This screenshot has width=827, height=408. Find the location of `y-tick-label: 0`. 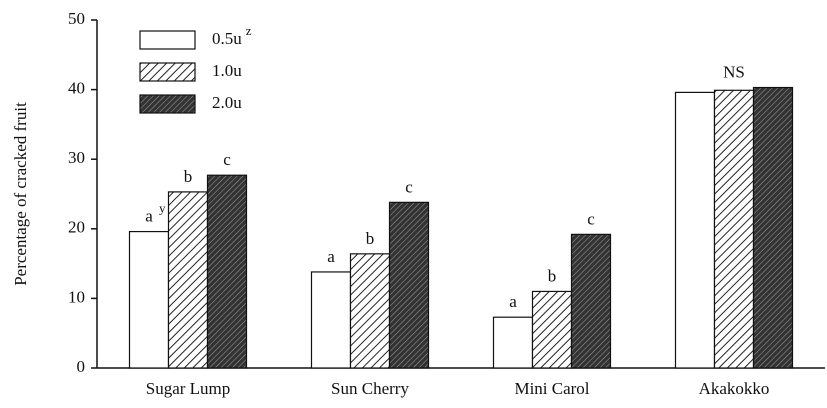

y-tick-label: 0 is located at coordinates (81, 366).